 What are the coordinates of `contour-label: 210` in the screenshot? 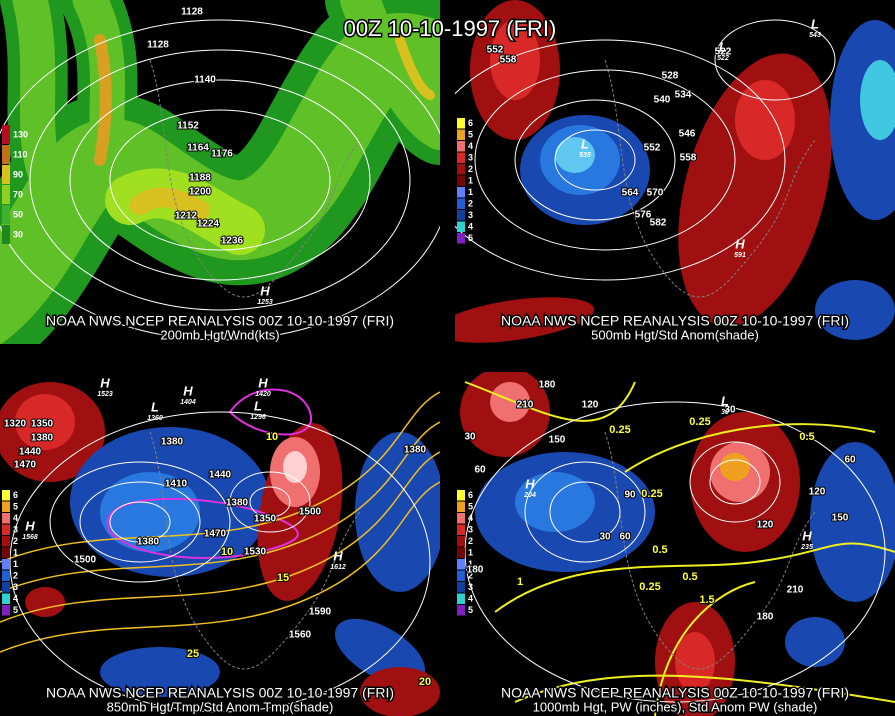 It's located at (525, 405).